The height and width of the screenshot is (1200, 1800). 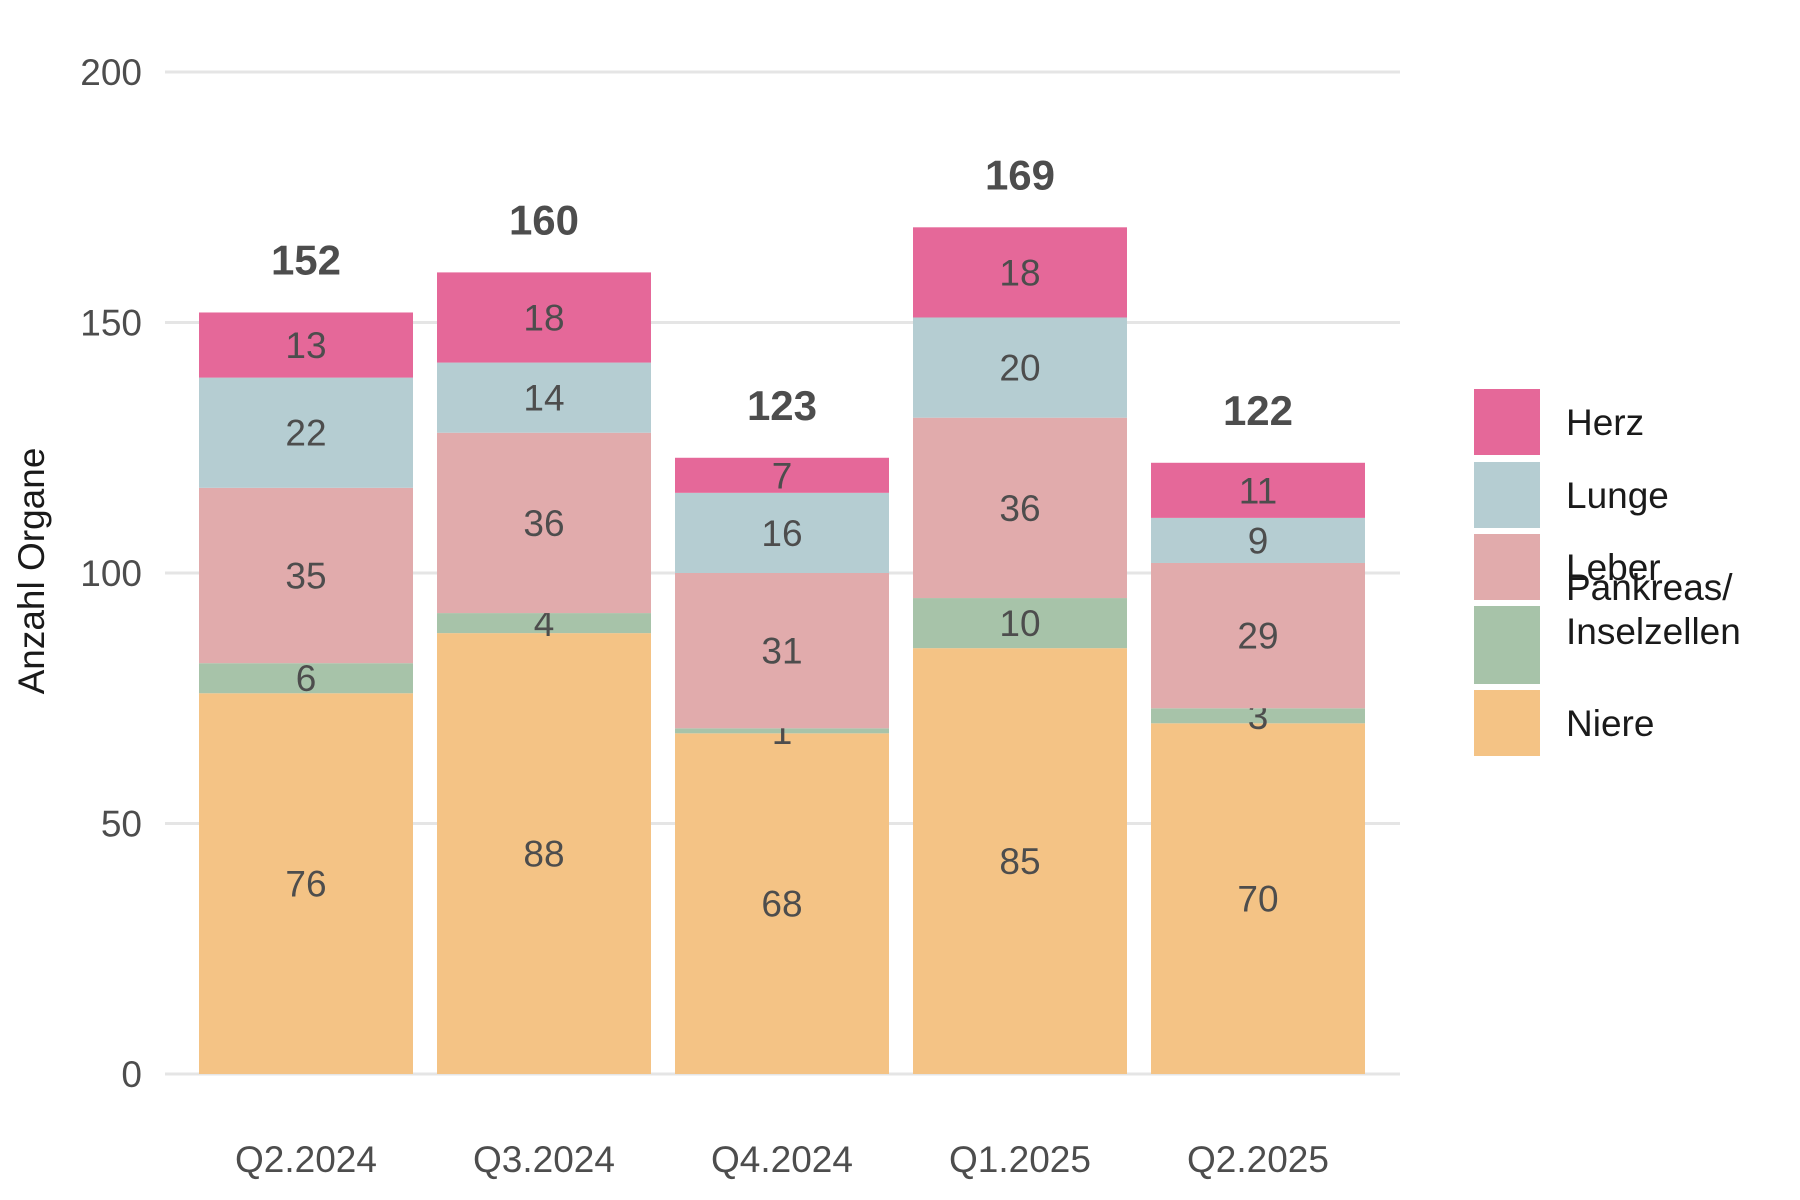 I want to click on x-tick-label: Q2.2025, so click(x=1258, y=1159).